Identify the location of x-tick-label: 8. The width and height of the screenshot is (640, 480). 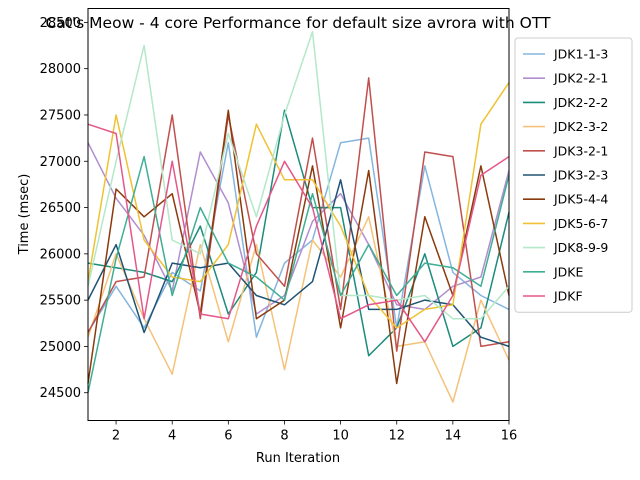
(284, 436).